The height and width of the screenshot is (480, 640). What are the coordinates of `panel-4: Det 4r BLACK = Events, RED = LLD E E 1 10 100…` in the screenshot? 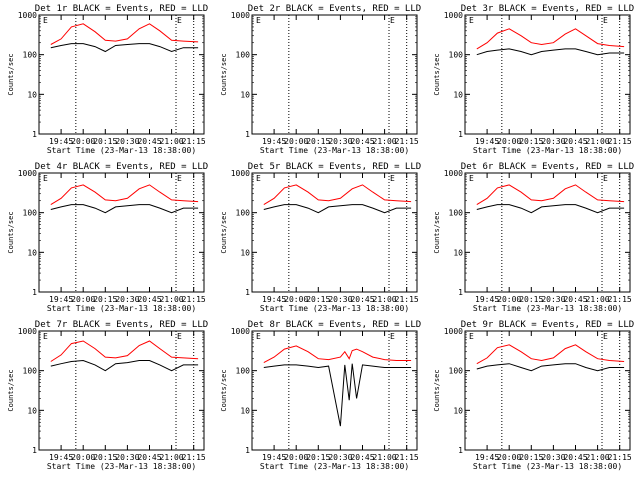 It's located at (107, 237).